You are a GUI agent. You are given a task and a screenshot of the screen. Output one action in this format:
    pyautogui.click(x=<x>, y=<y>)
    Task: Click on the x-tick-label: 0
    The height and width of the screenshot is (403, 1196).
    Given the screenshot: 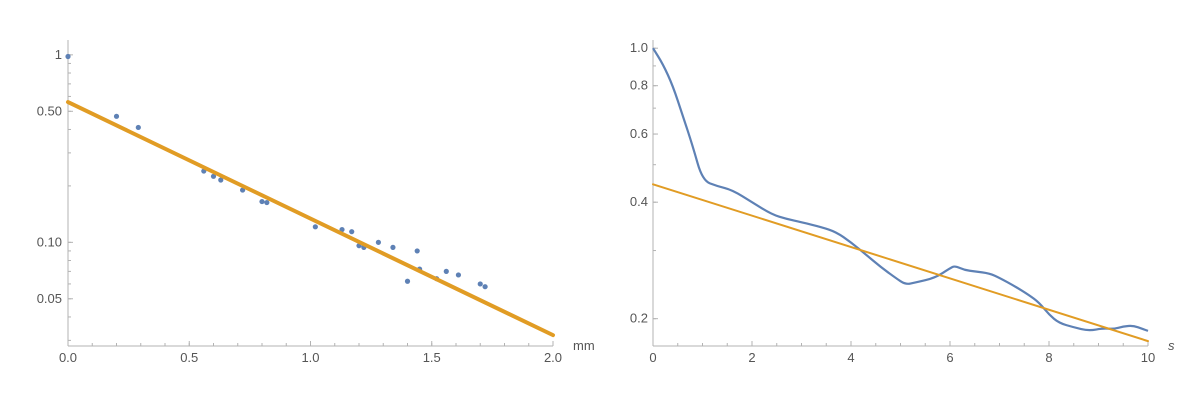 What is the action you would take?
    pyautogui.click(x=652, y=357)
    